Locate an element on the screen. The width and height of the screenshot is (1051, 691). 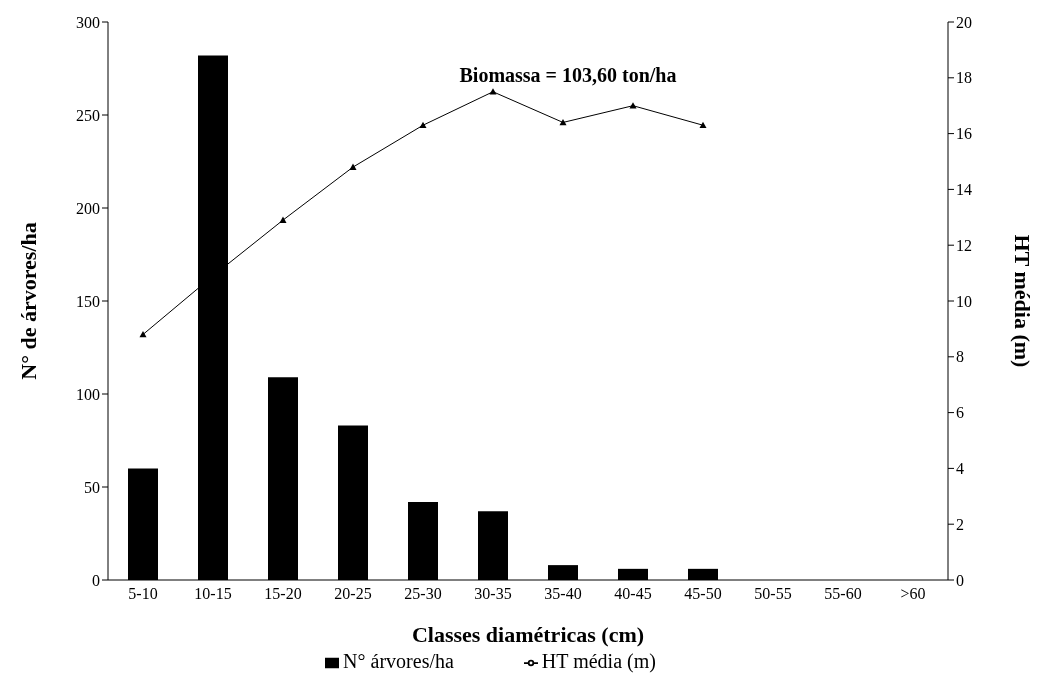
y2-tick-label: 2 is located at coordinates (960, 524).